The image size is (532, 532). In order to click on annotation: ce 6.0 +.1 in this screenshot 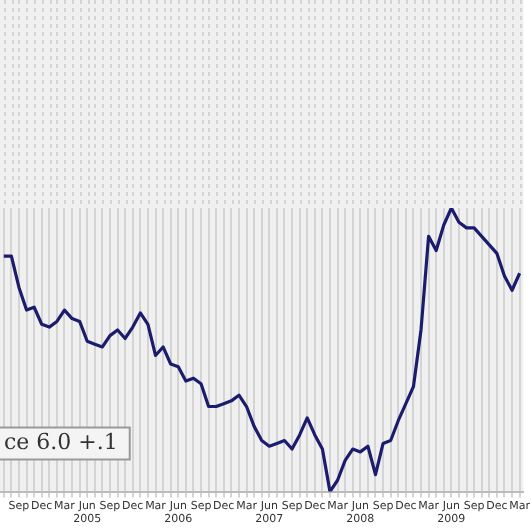, I will do `click(61, 442)`.